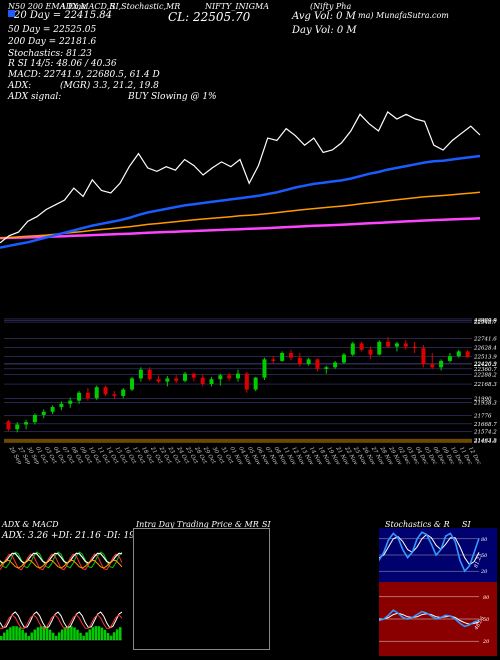  Describe the element at coordinates (20, 86) in the screenshot. I see `adx-label: ADX:` at that location.